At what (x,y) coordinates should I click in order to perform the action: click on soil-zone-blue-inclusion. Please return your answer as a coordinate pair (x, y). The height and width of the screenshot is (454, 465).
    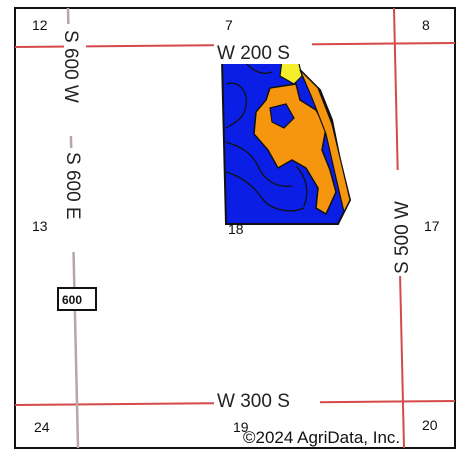
    Looking at the image, I should click on (282, 116).